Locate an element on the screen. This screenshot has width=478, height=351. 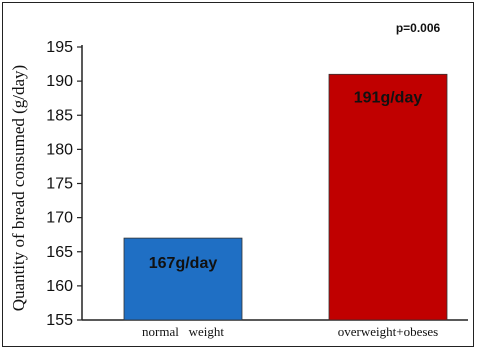
data-label: 167g/day is located at coordinates (183, 263).